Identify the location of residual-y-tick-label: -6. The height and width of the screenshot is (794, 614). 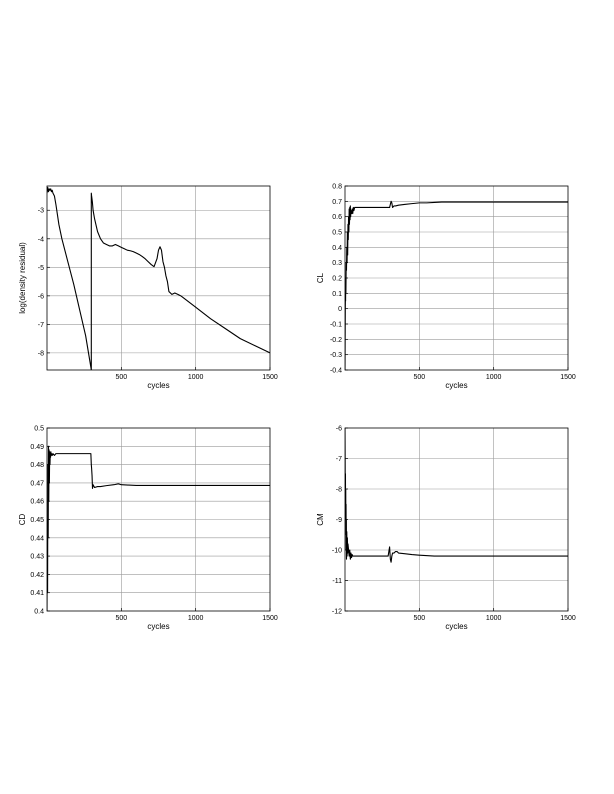
(41, 296).